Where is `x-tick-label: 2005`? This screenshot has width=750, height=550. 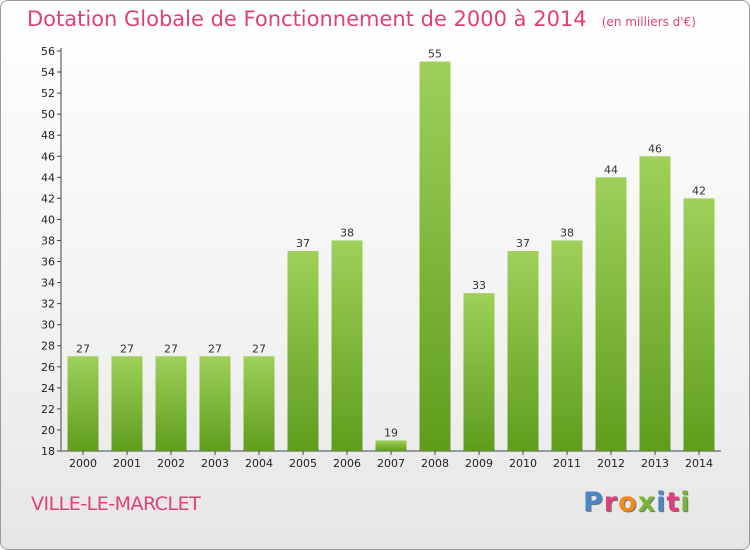 x-tick-label: 2005 is located at coordinates (303, 463).